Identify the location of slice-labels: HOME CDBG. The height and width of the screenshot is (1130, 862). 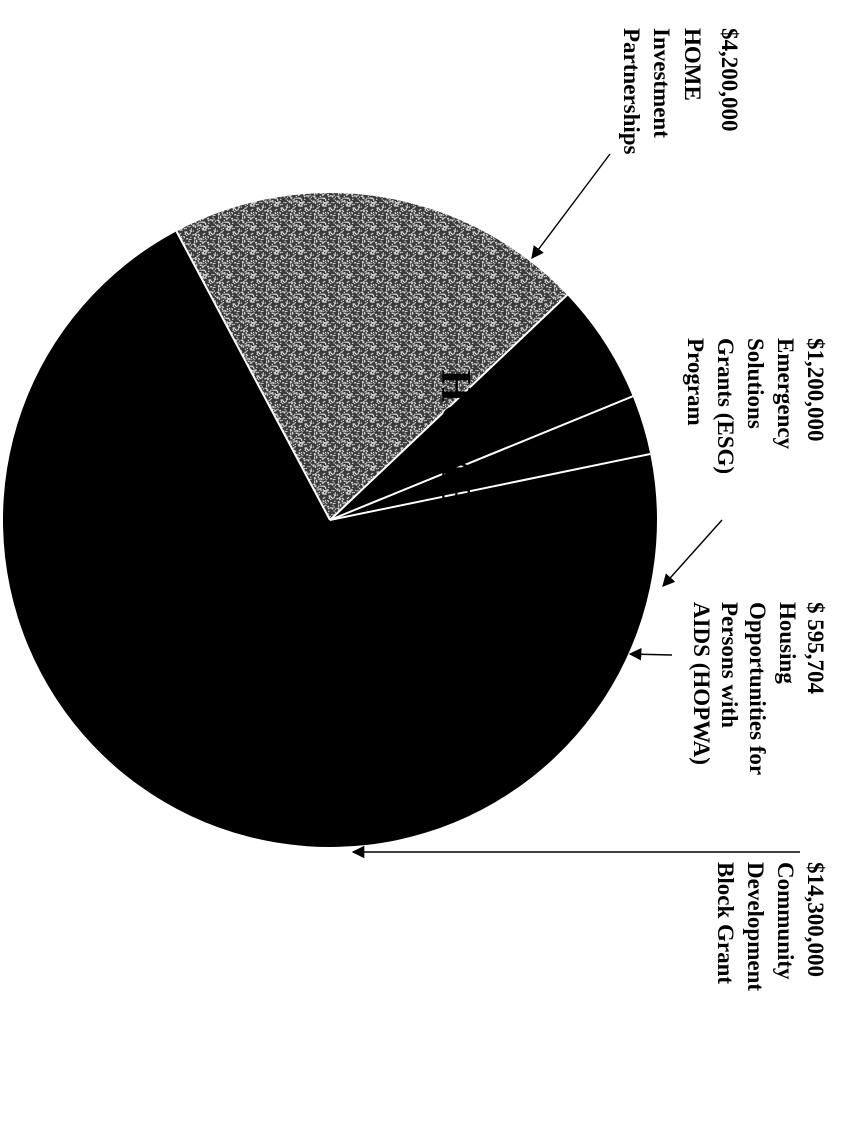
(325, 496).